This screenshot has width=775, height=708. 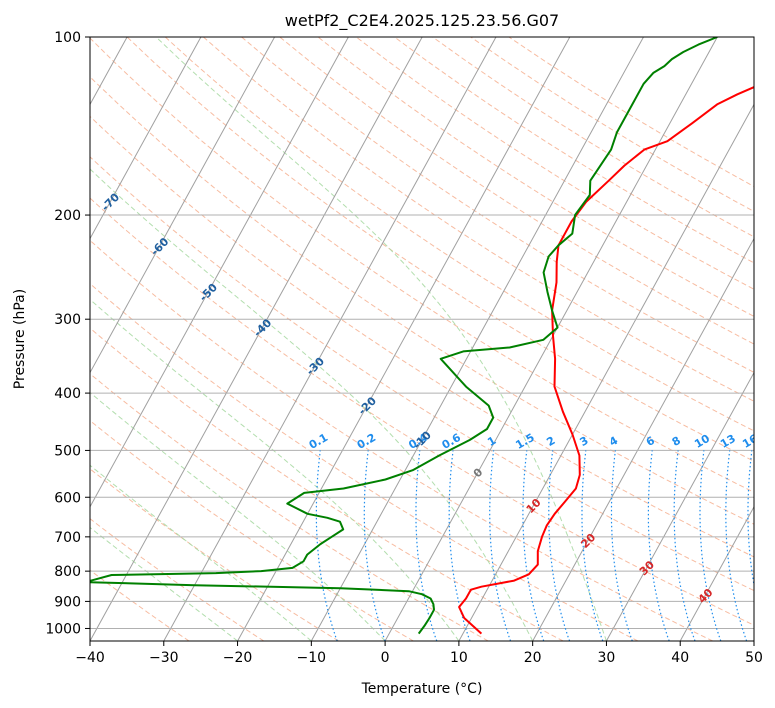 I want to click on y-tick-label: 900, so click(x=67, y=602).